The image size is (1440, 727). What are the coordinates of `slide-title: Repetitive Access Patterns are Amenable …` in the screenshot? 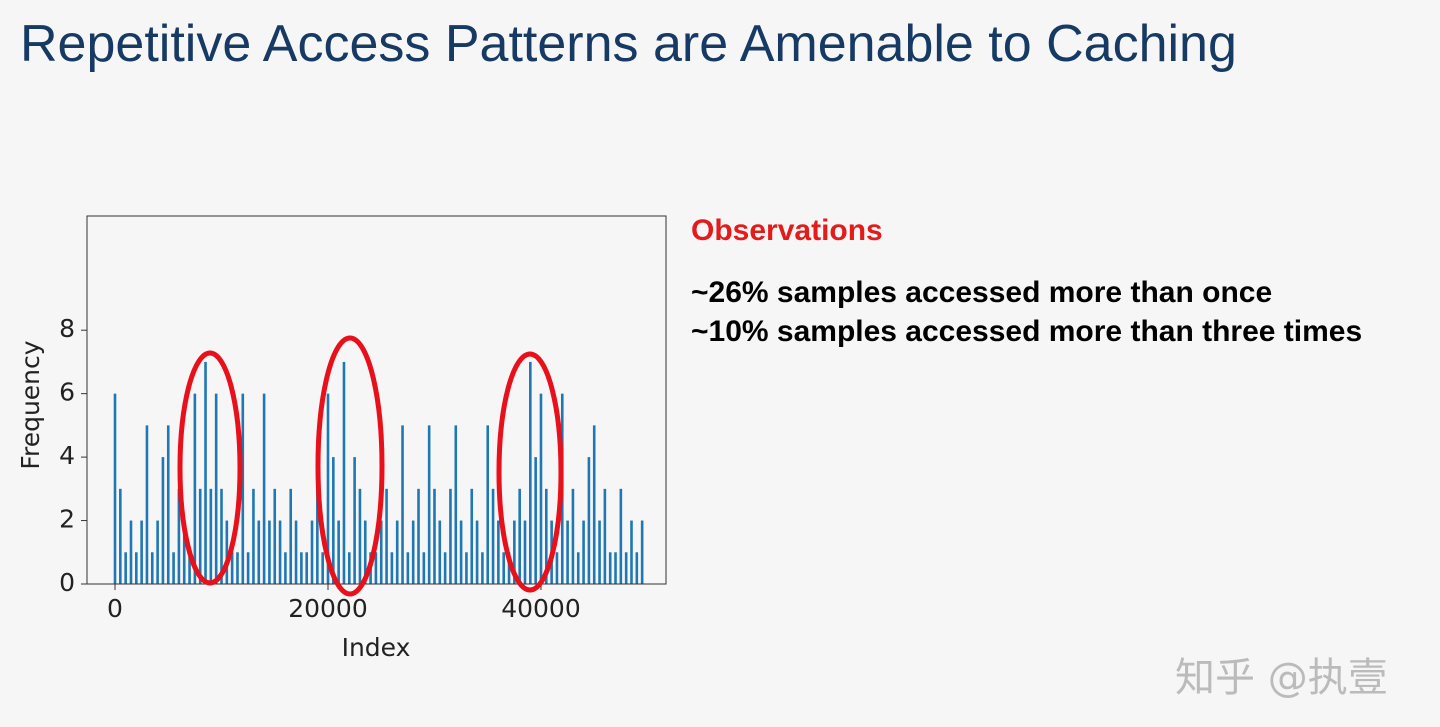 It's located at (628, 44).